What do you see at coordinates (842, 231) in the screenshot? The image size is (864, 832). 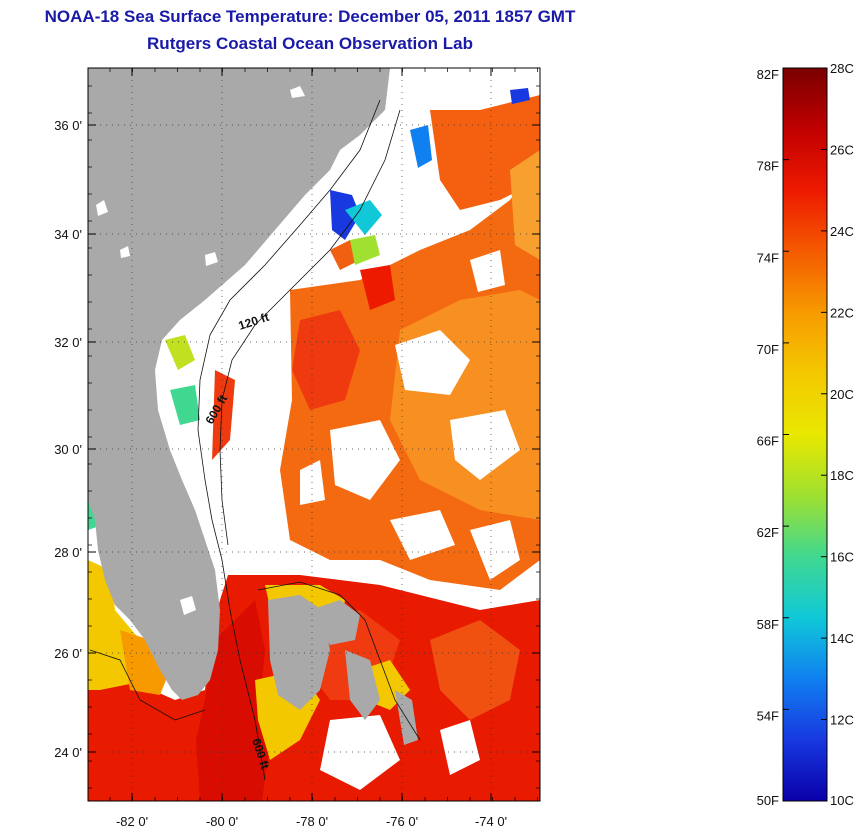 I see `colorbar-c-label: 24C` at bounding box center [842, 231].